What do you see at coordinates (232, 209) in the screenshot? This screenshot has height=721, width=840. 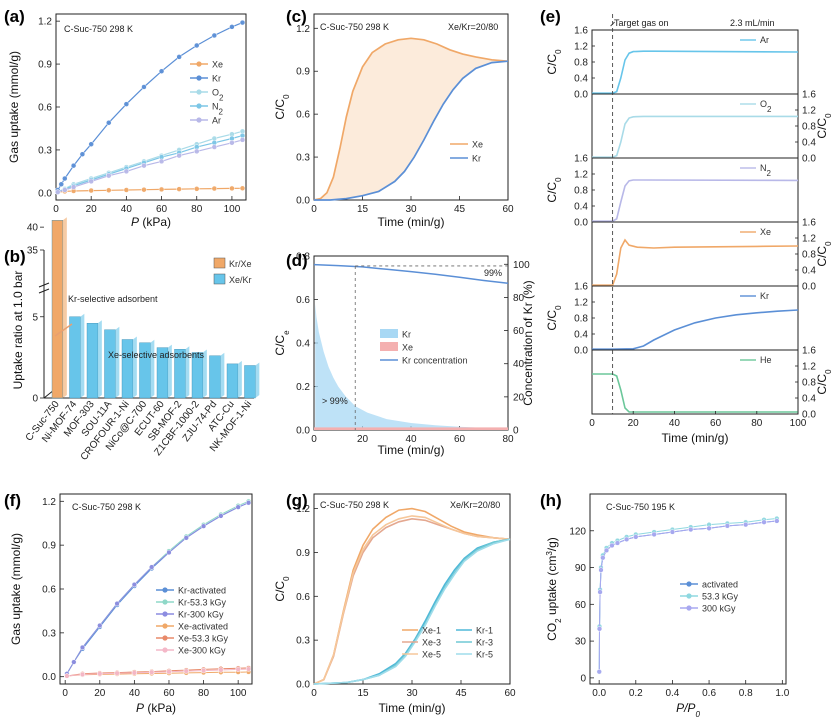 I see `x-tick-label: 100` at bounding box center [232, 209].